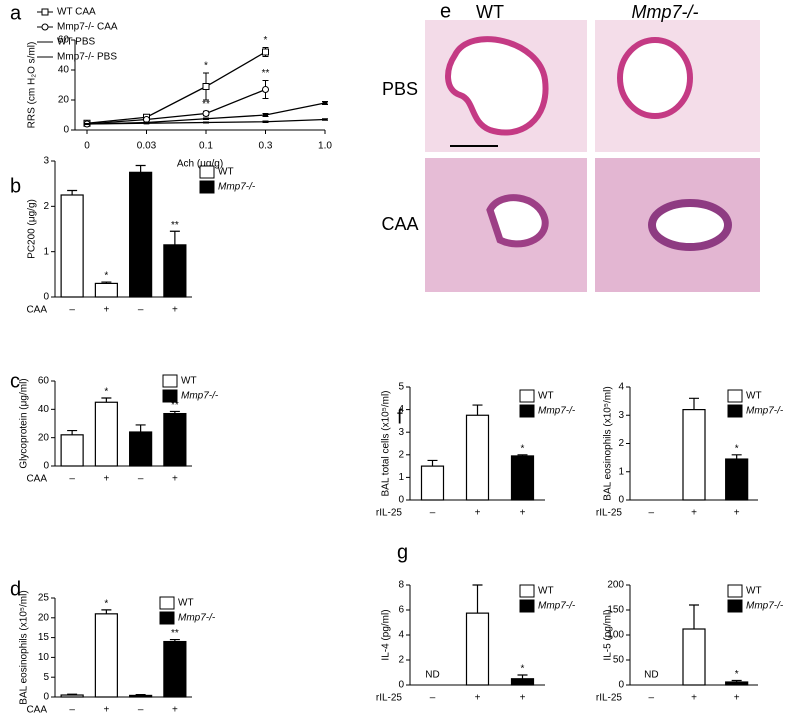 This screenshot has height=717, width=792. I want to click on panel-letter: b, so click(15, 186).